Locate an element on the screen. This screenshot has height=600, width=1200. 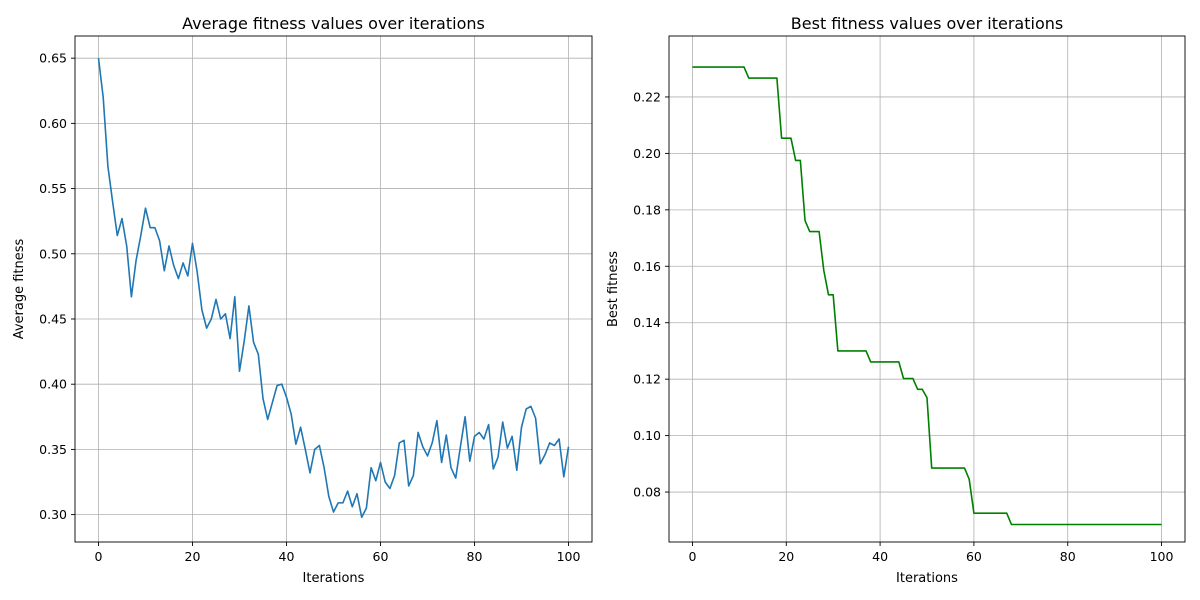
best-x-tick-label: 100 is located at coordinates (1162, 556).